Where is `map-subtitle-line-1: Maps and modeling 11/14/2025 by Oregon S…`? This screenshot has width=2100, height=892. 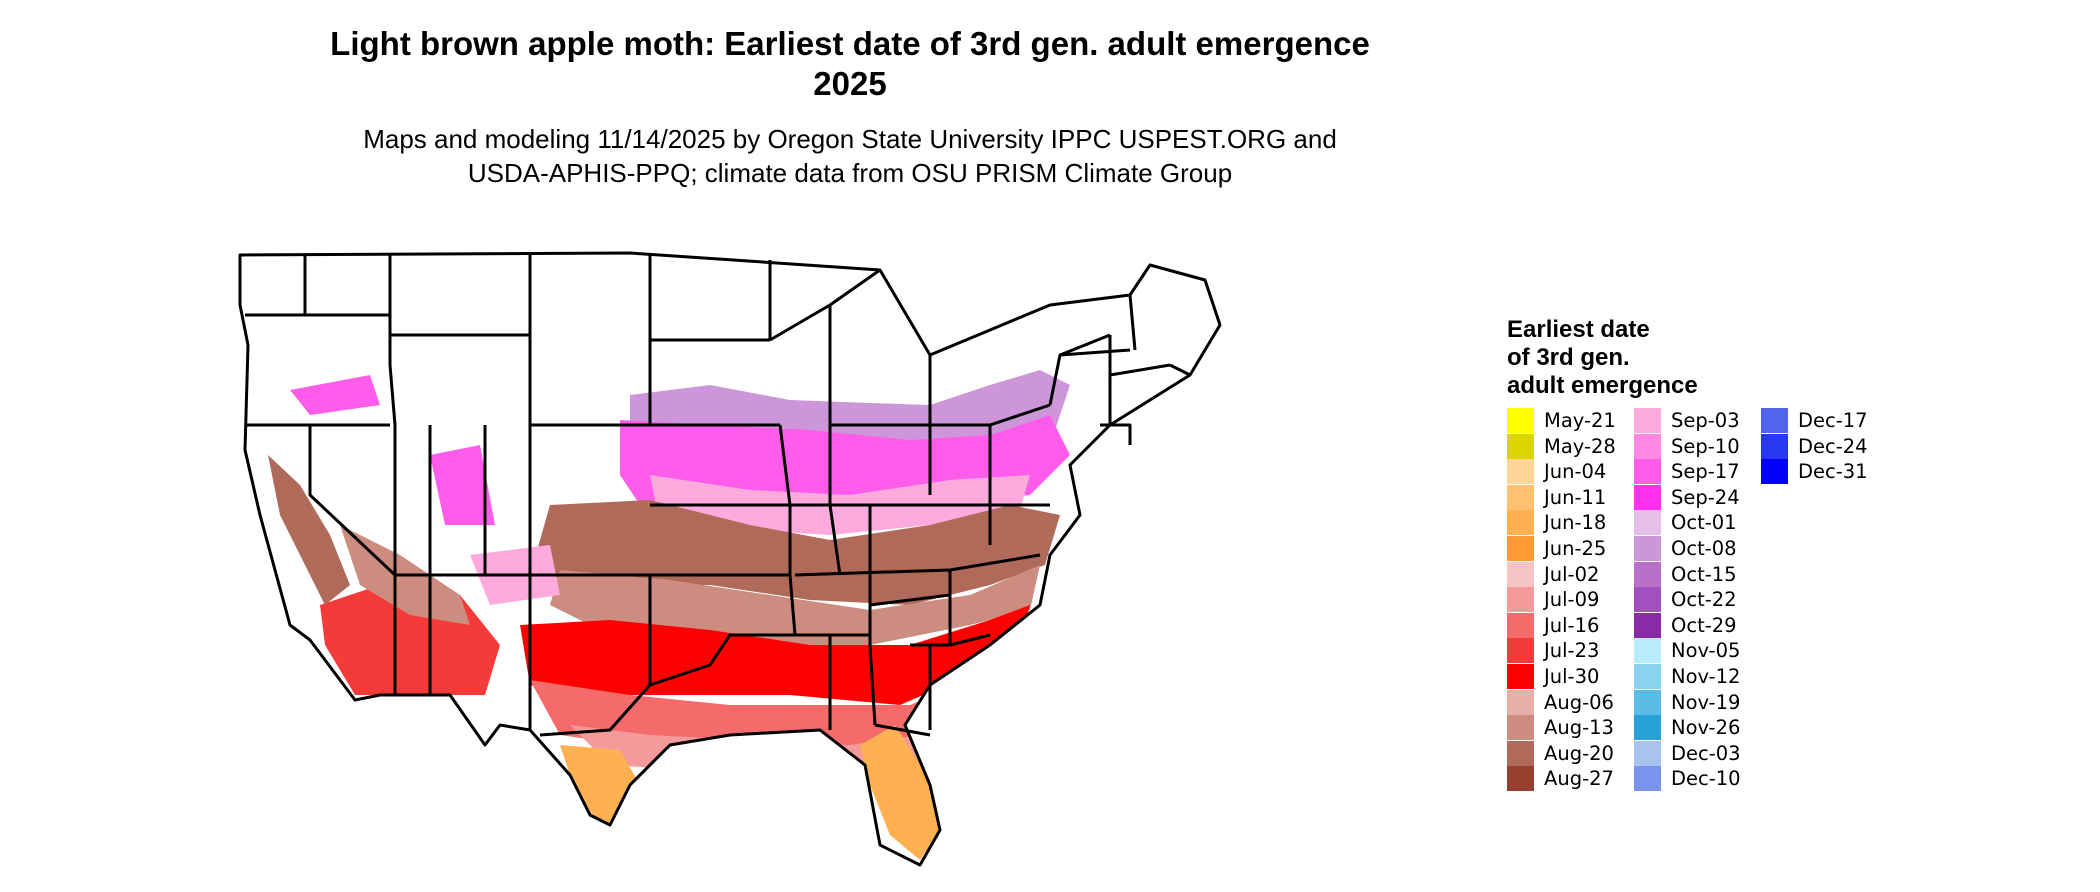 map-subtitle-line-1: Maps and modeling 11/14/2025 by Oregon S… is located at coordinates (850, 139).